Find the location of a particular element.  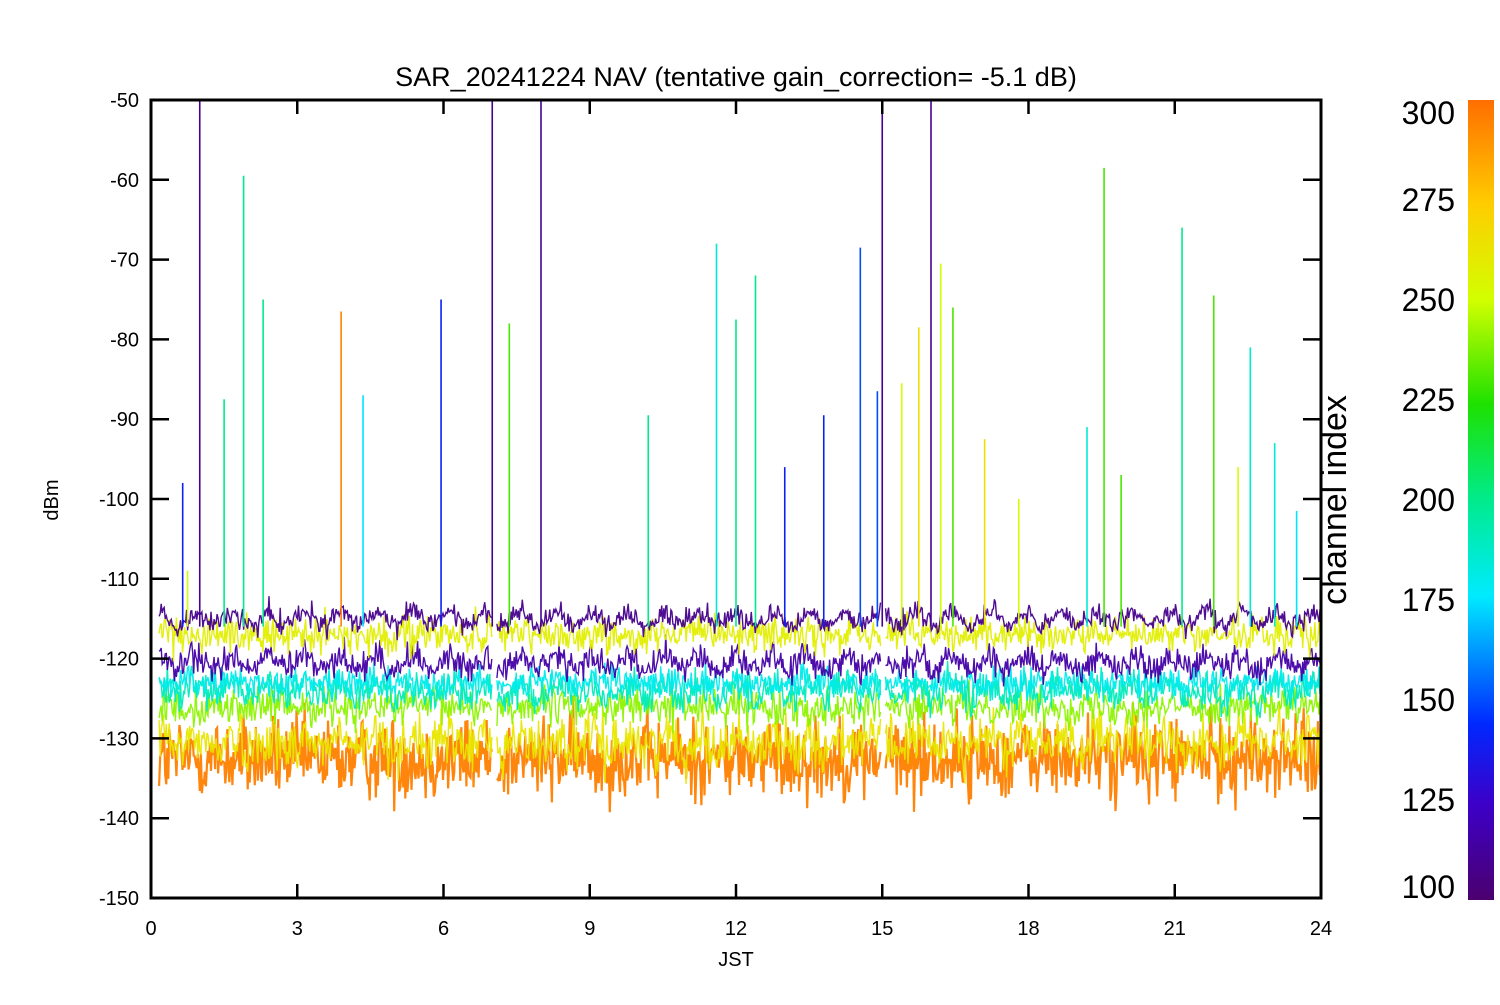

x-tick-label-24: 24 is located at coordinates (1321, 929).